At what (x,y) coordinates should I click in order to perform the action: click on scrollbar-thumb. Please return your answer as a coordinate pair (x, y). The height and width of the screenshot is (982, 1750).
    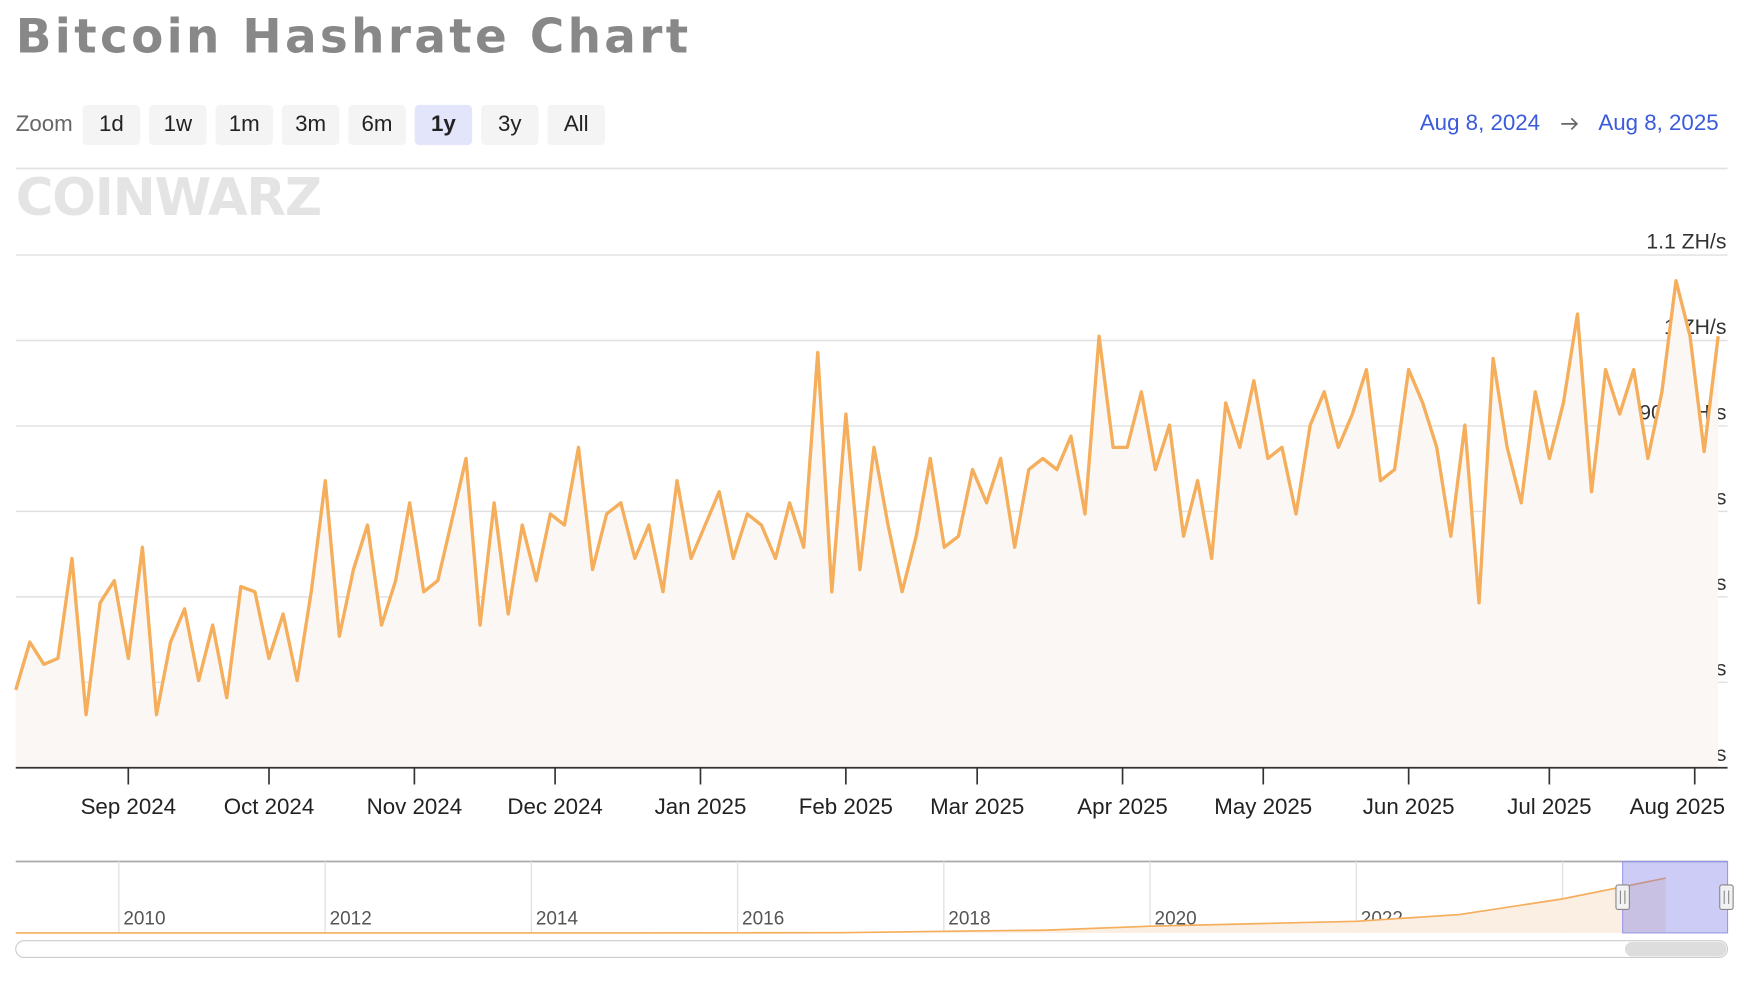
    Looking at the image, I should click on (1675, 949).